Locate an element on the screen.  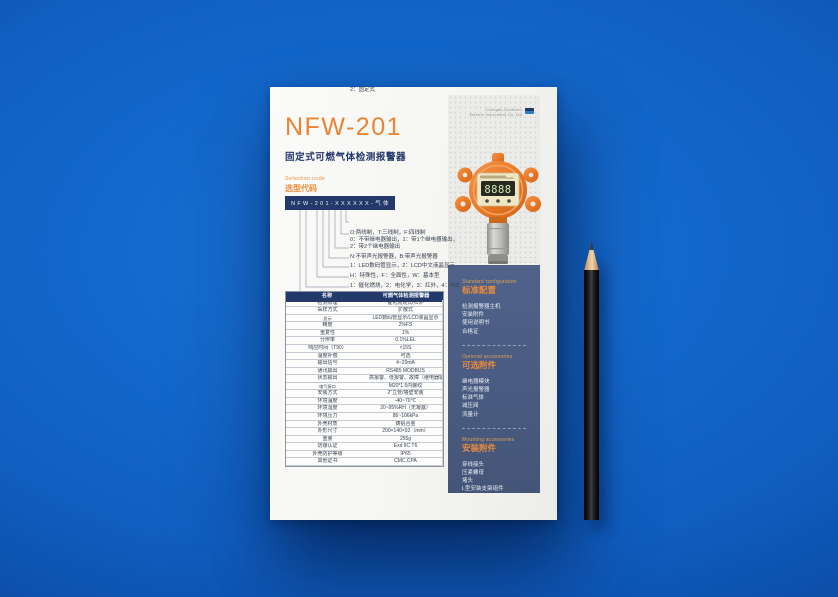
section-title-en: Mounting accessories is located at coordinates (488, 439).